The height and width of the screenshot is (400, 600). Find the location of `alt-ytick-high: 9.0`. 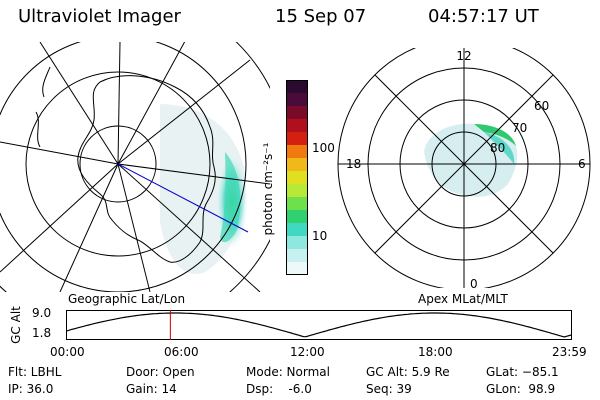

alt-ytick-high: 9.0 is located at coordinates (42, 313).